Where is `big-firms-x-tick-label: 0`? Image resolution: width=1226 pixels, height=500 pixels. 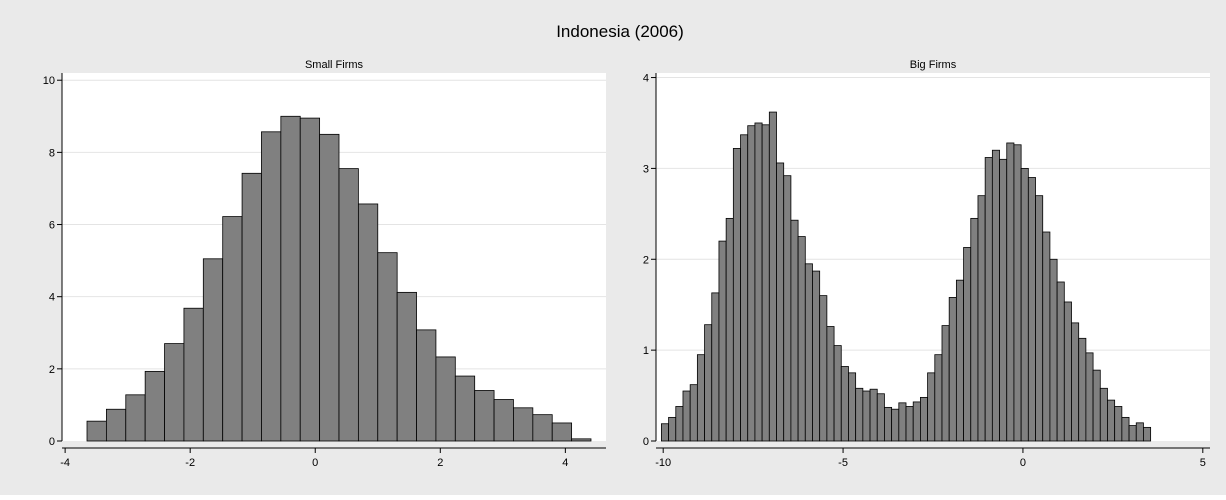 big-firms-x-tick-label: 0 is located at coordinates (1023, 463).